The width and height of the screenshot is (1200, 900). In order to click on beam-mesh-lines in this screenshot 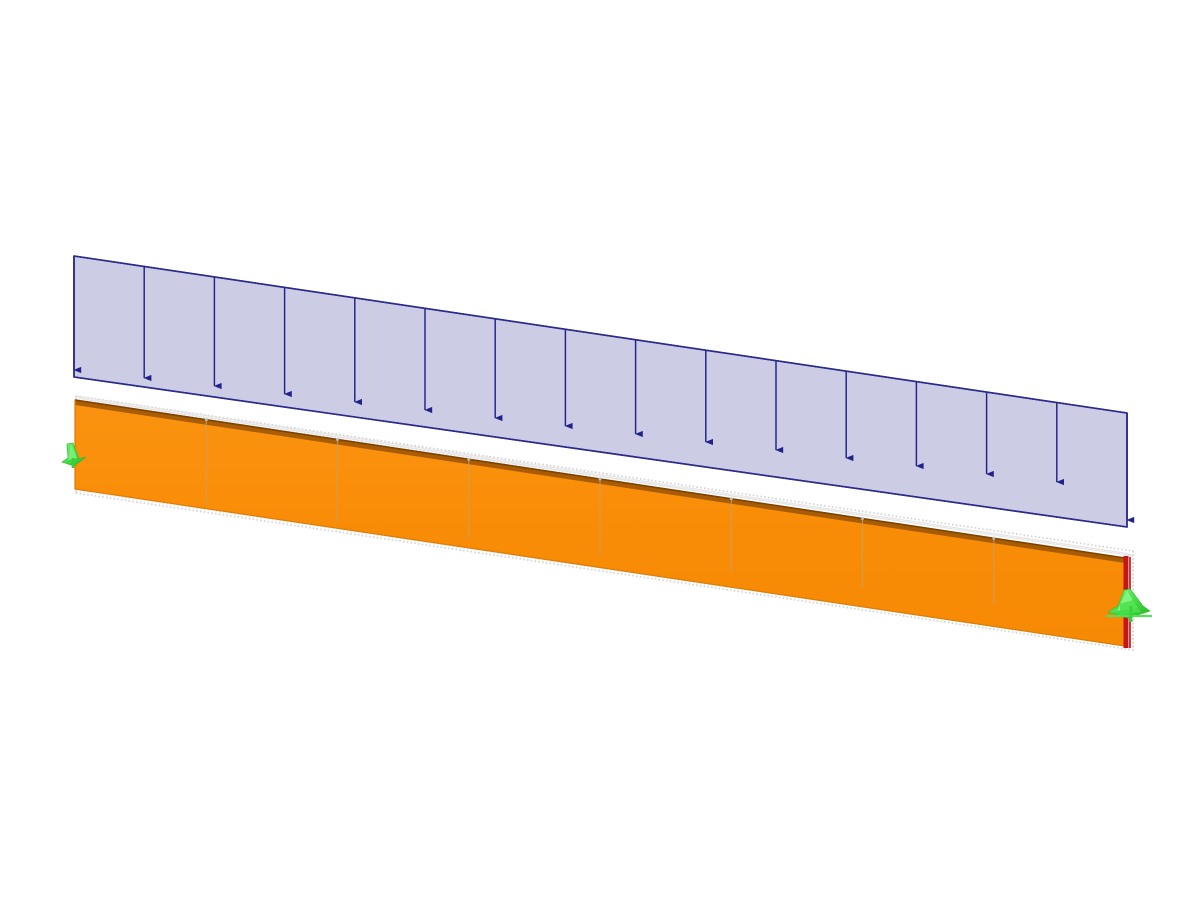, I will do `click(600, 512)`.